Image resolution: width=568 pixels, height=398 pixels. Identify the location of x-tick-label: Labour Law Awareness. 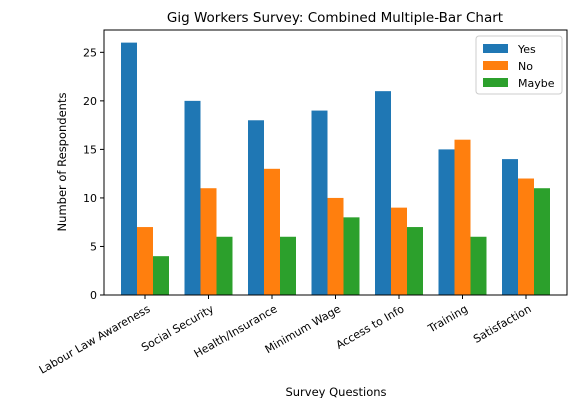
(95, 339).